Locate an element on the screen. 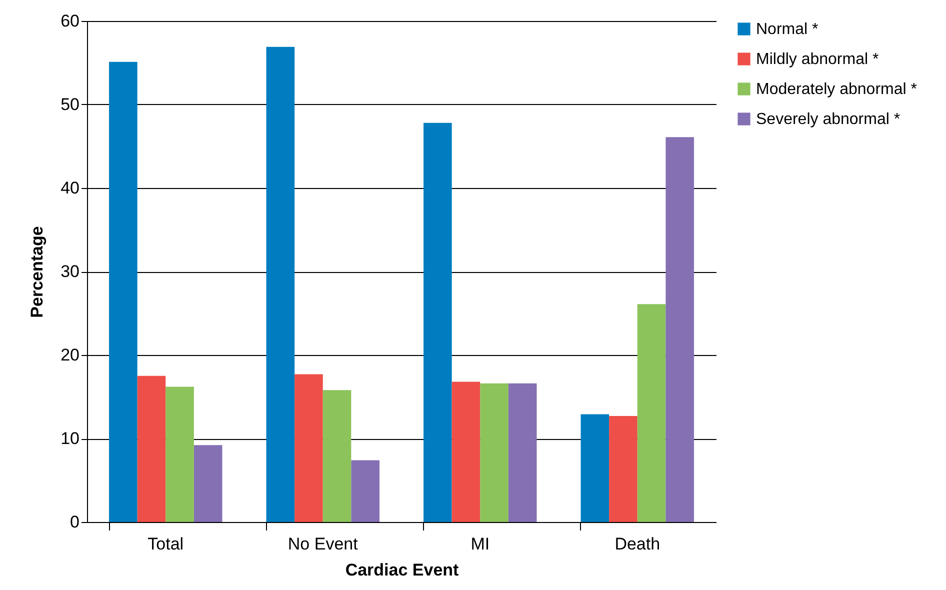  x-tick-label: Total is located at coordinates (166, 544).